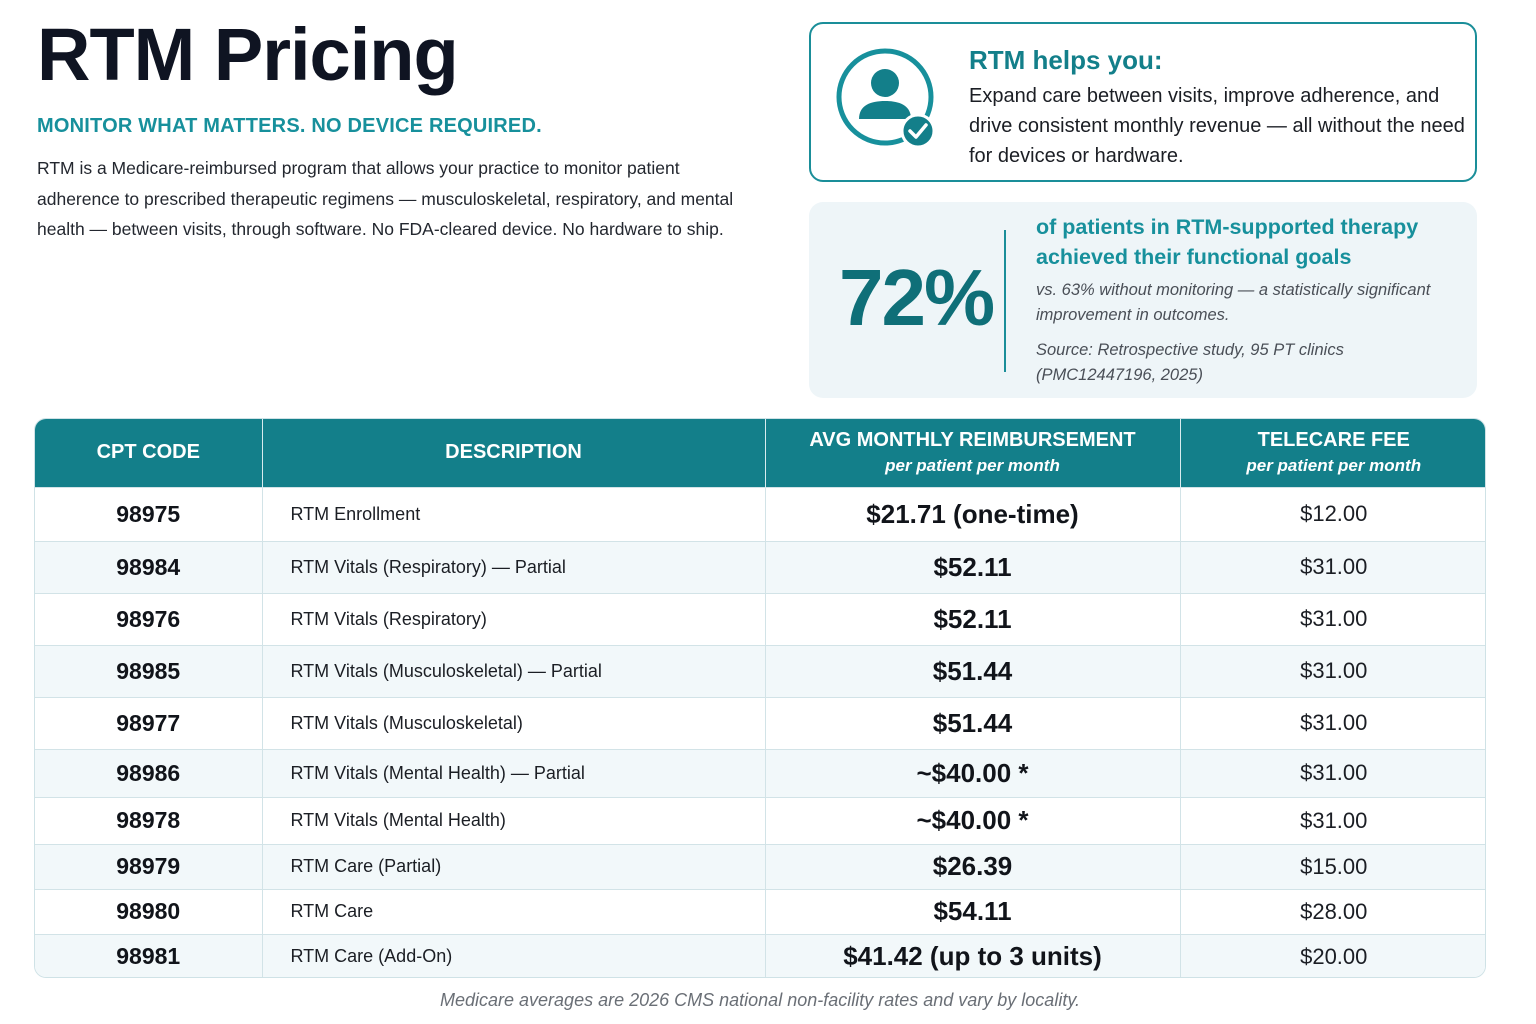 The image size is (1536, 1024). Describe the element at coordinates (514, 955) in the screenshot. I see `description-cell: RTM Care (Add-On)` at that location.